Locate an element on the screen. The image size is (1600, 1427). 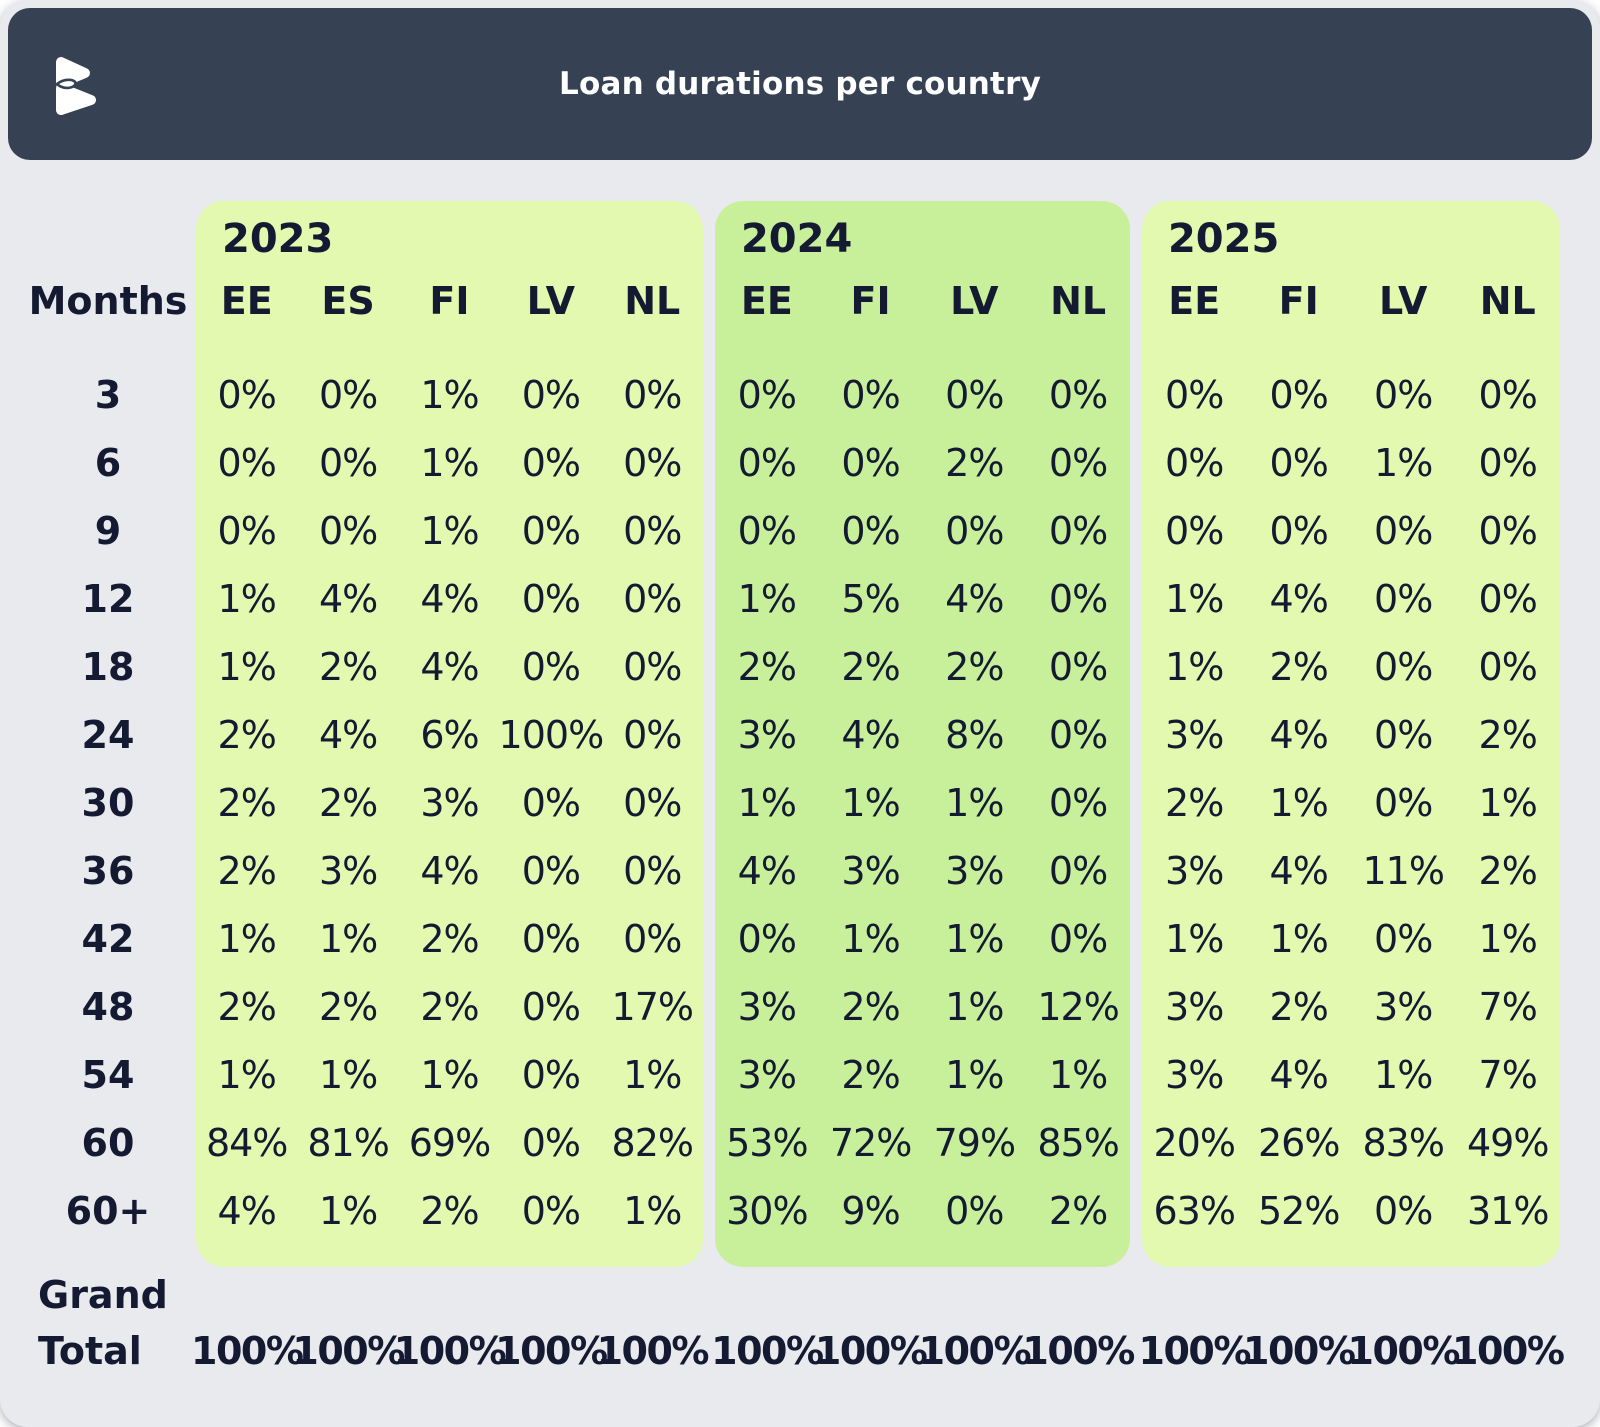
data-cell-2023-FI-30: 3% is located at coordinates (449, 803).